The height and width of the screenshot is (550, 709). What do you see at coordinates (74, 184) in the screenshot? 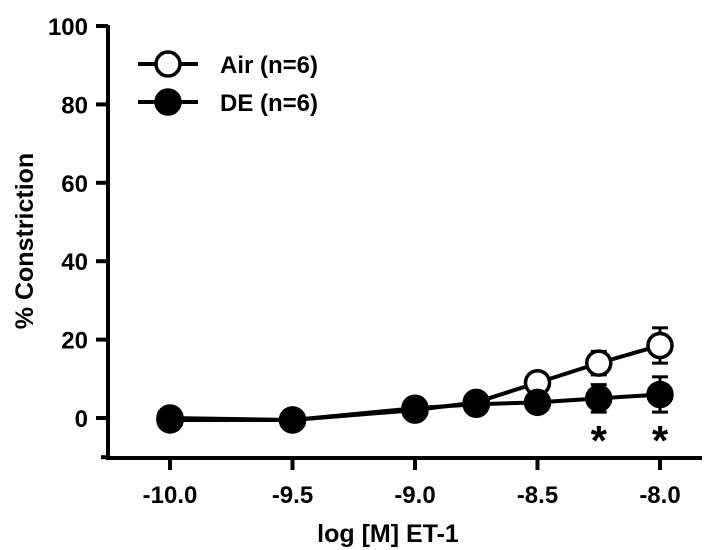
I see `y-tick-label: 60` at bounding box center [74, 184].